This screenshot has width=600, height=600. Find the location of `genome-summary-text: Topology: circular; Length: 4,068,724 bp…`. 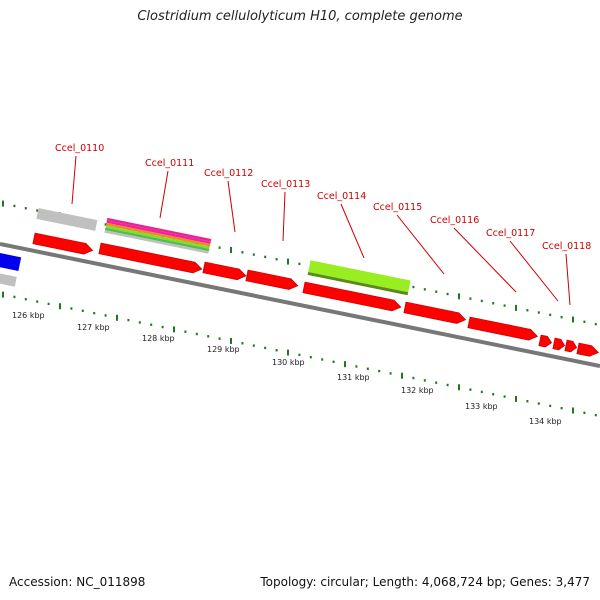

genome-summary-text: Topology: circular; Length: 4,068,724 bp… is located at coordinates (425, 582).